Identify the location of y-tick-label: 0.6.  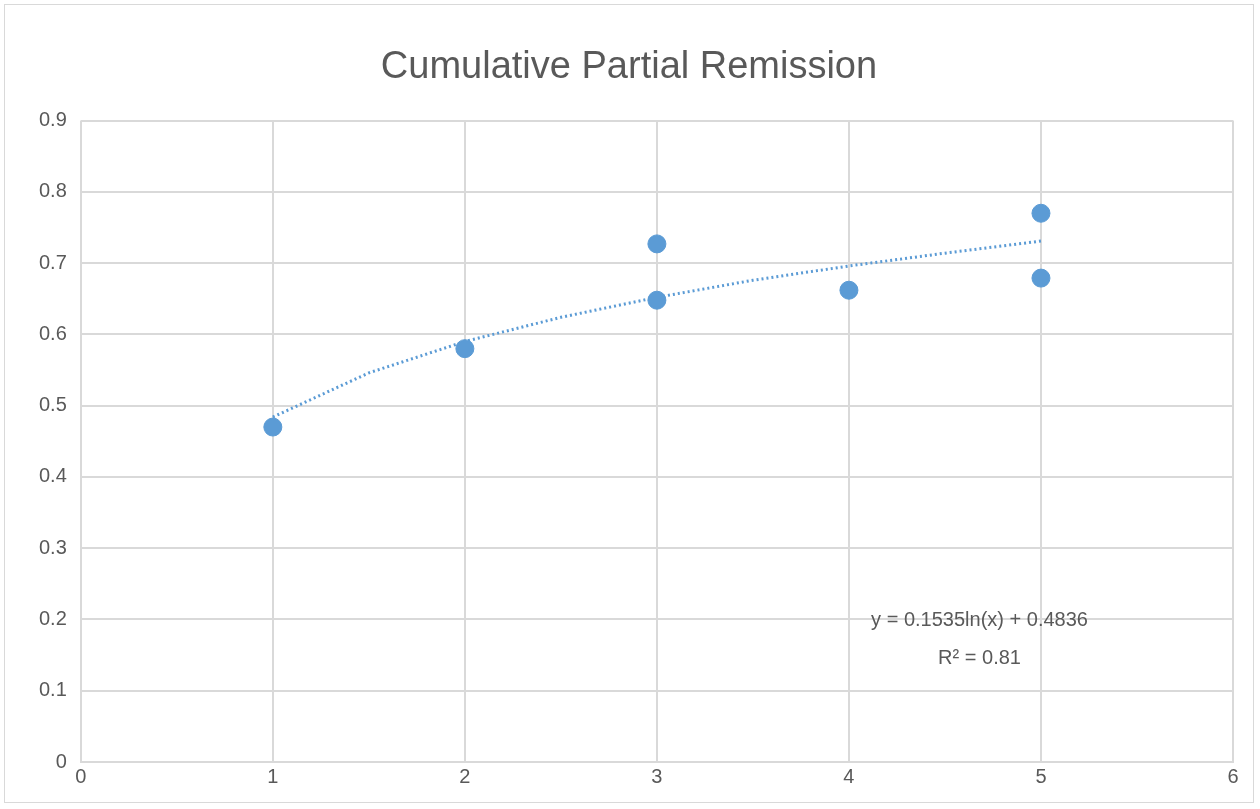
(52, 332).